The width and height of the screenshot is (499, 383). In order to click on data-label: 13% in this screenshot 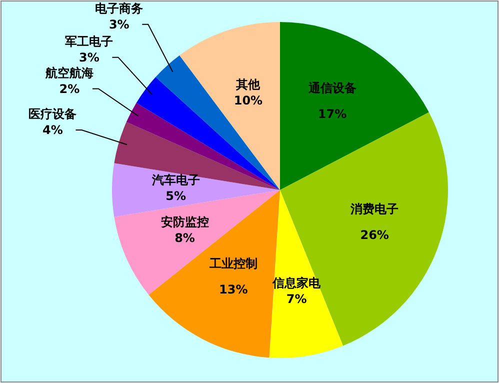, I will do `click(233, 289)`.